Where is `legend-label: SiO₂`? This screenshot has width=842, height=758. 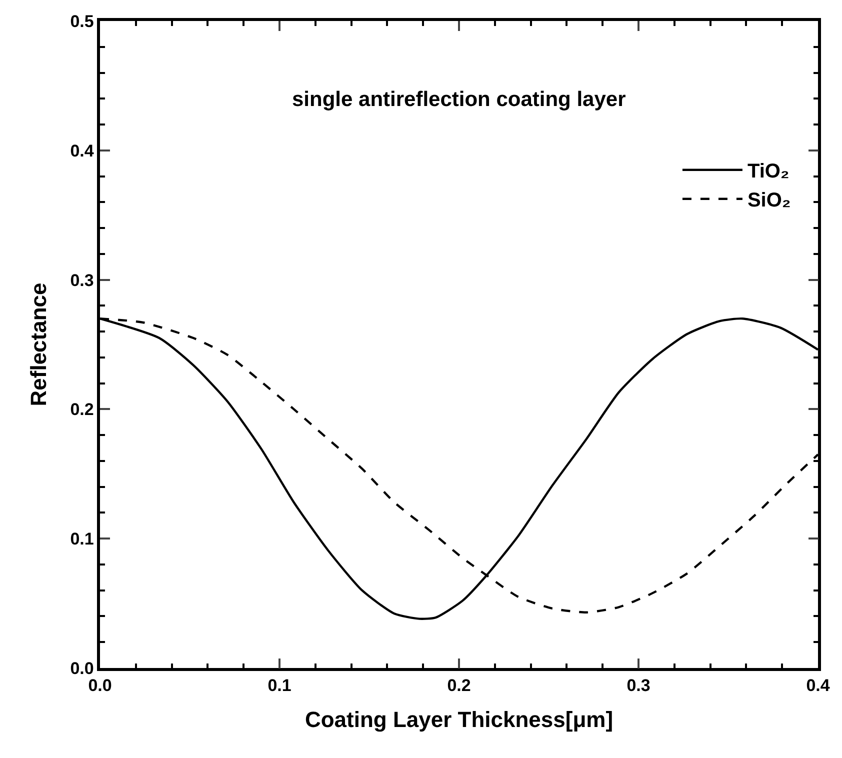 legend-label: SiO₂ is located at coordinates (769, 201).